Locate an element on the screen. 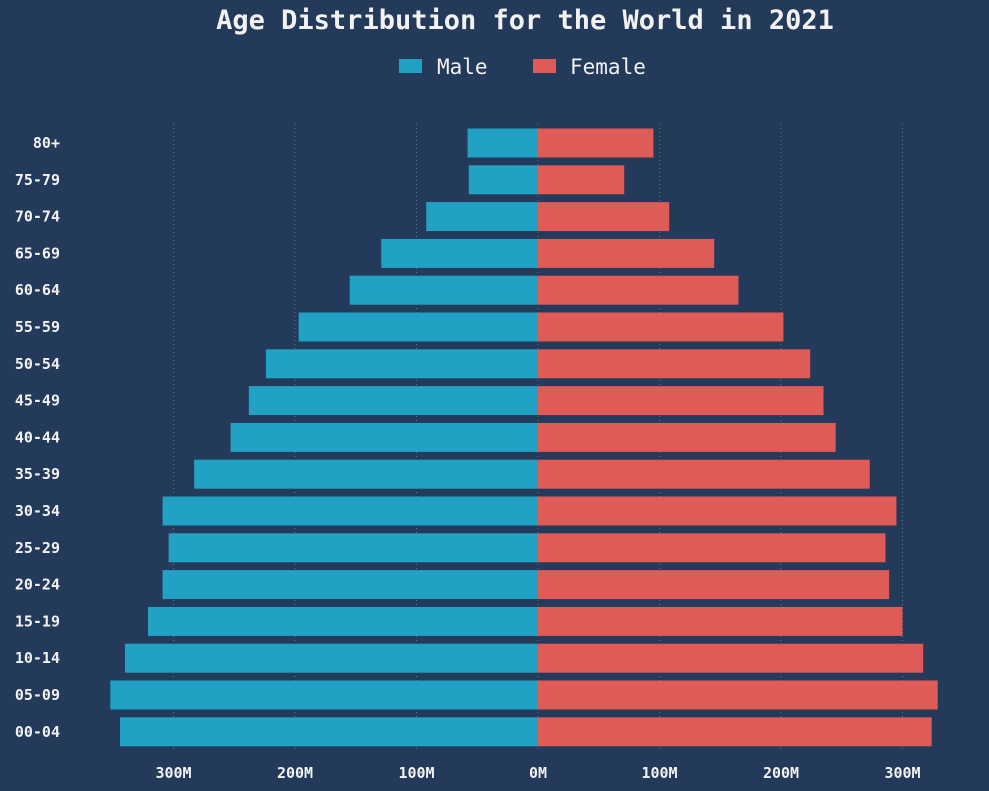 This screenshot has height=791, width=989. legend-label-male: Male is located at coordinates (462, 67).